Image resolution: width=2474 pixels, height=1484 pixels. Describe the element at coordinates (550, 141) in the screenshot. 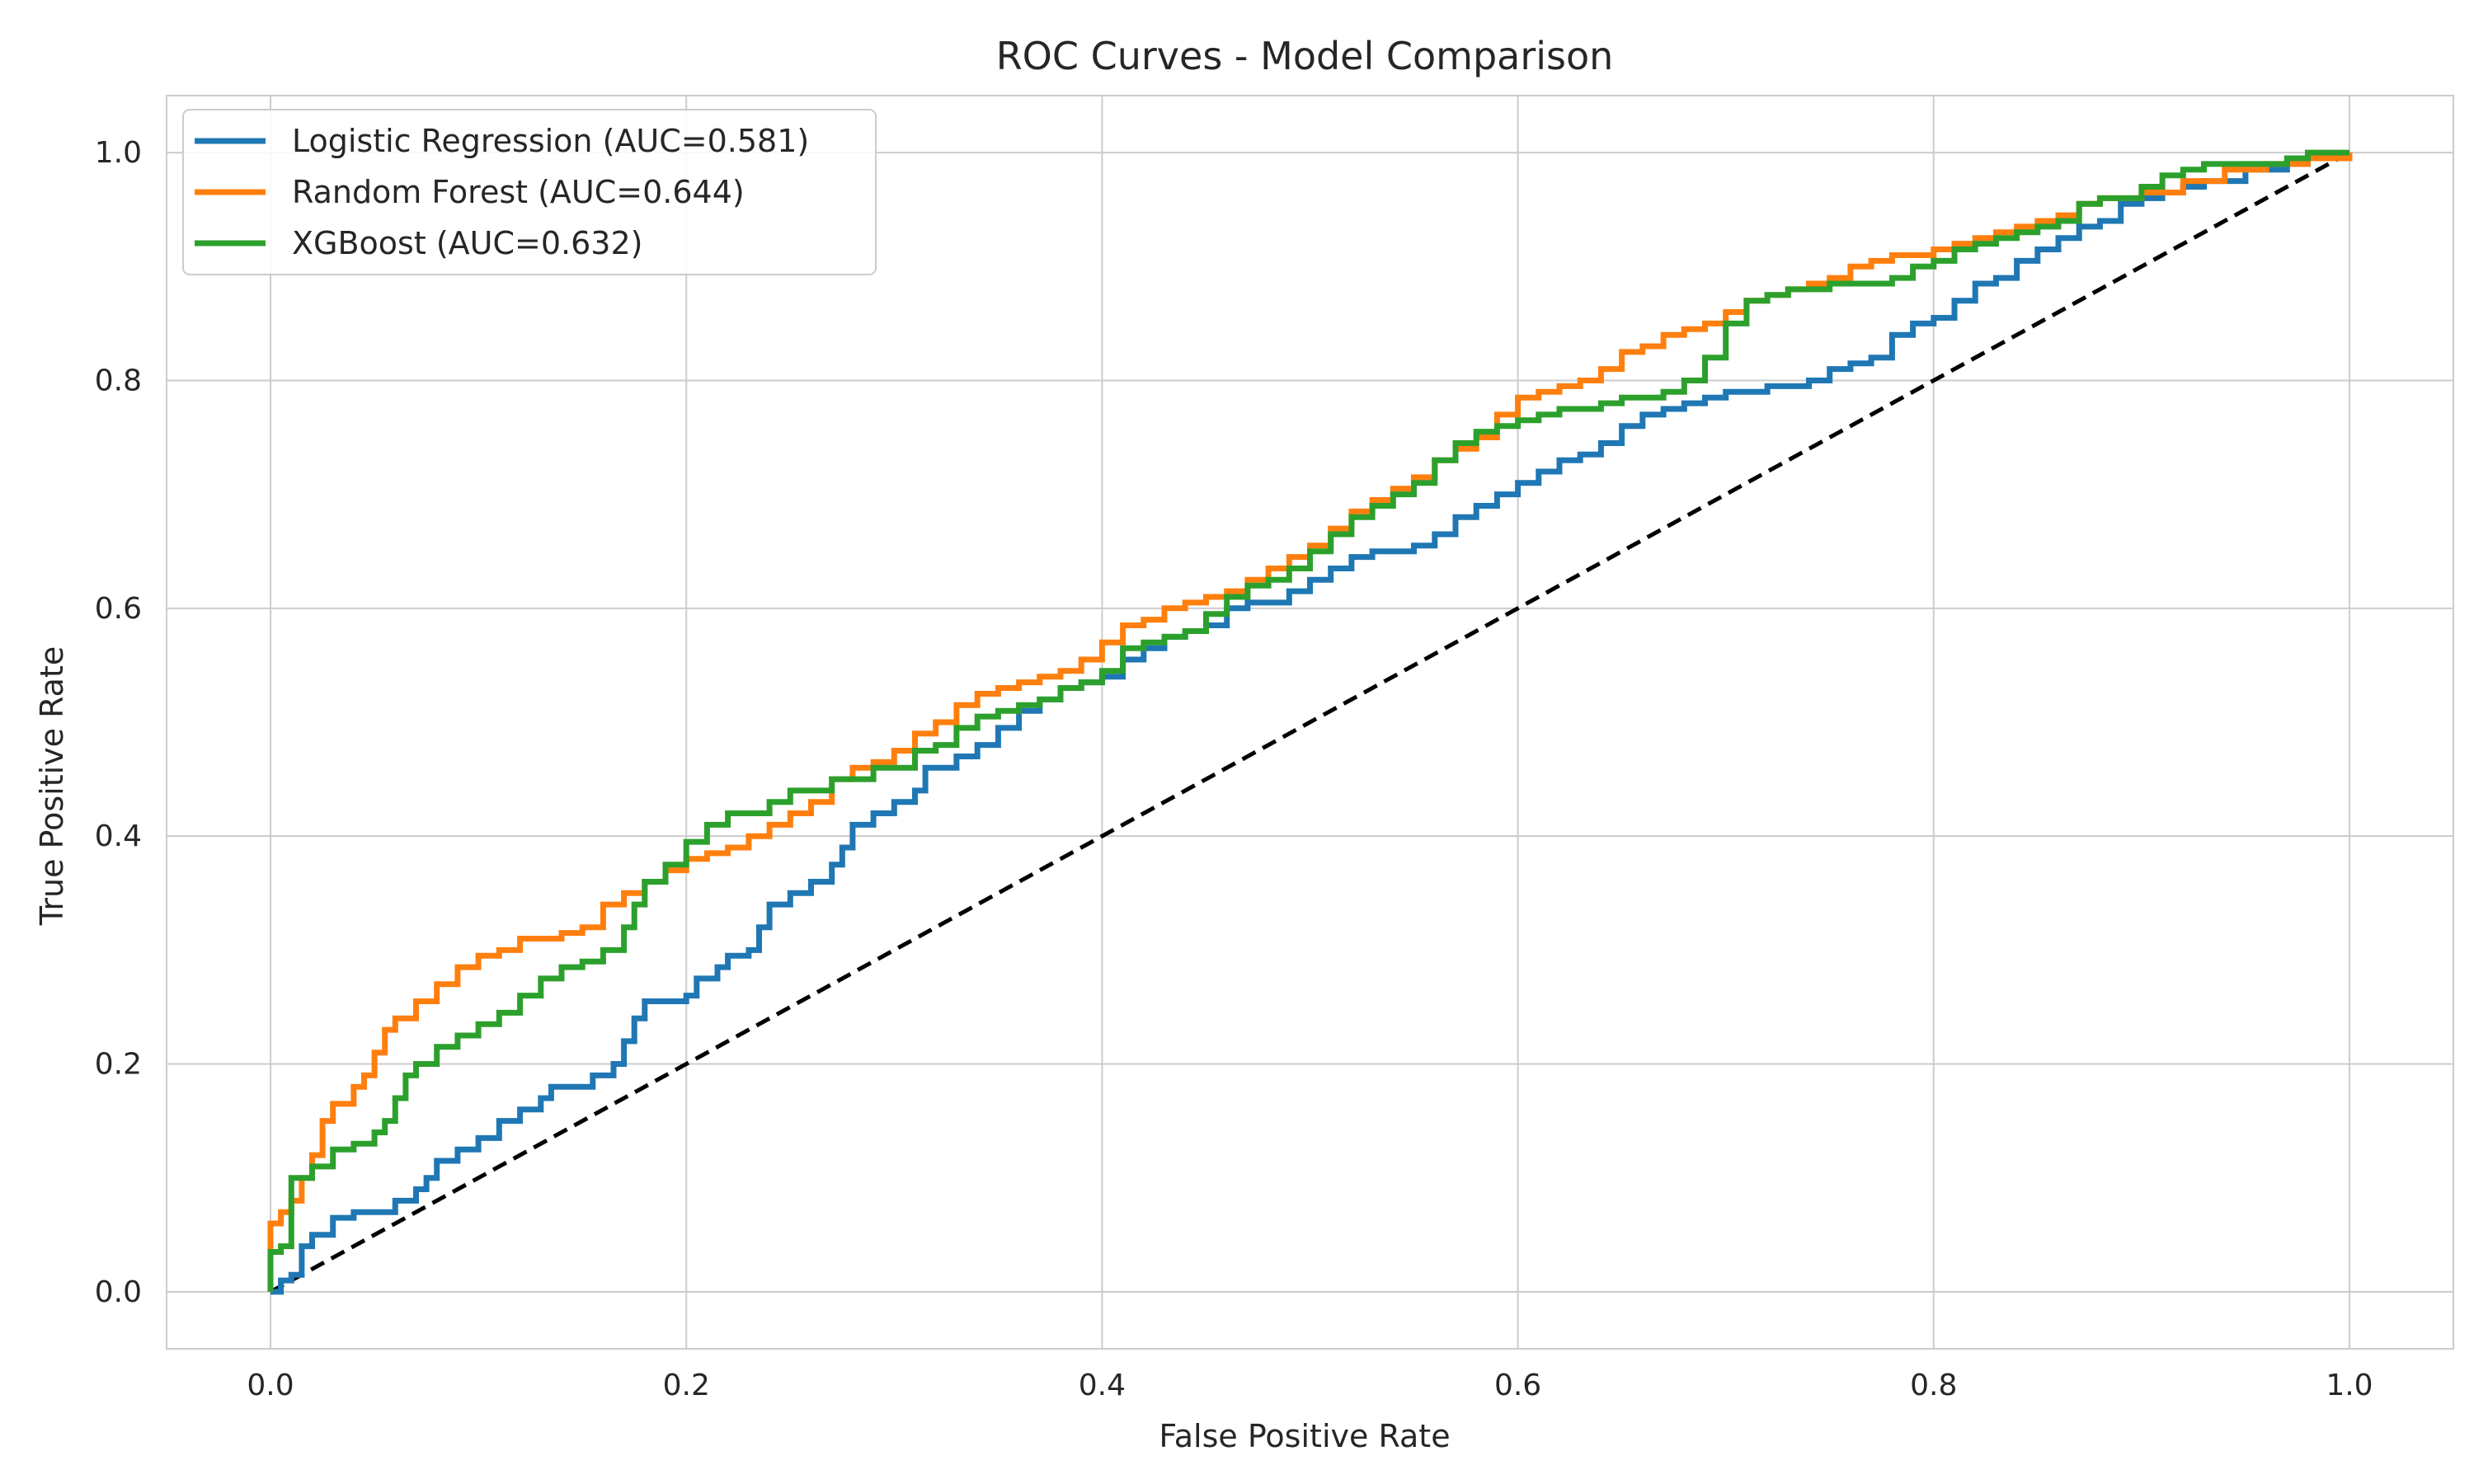

I see `legend-label: Logistic Regression (AUC=0.581)` at that location.